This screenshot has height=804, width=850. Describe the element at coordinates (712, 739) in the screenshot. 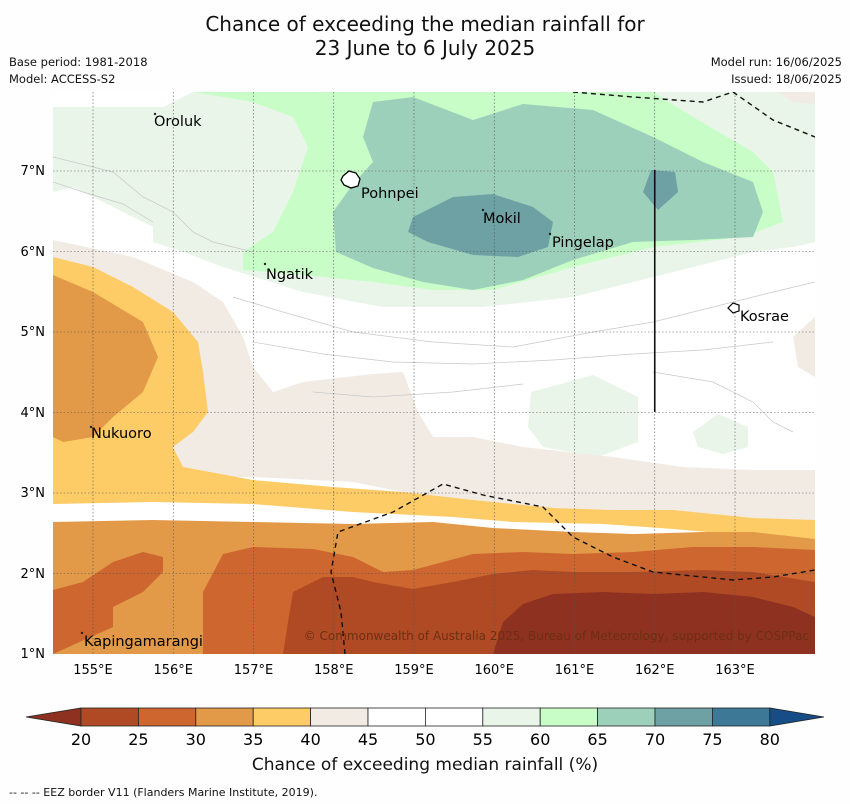

I see `colorbar-tick-label: 75` at that location.